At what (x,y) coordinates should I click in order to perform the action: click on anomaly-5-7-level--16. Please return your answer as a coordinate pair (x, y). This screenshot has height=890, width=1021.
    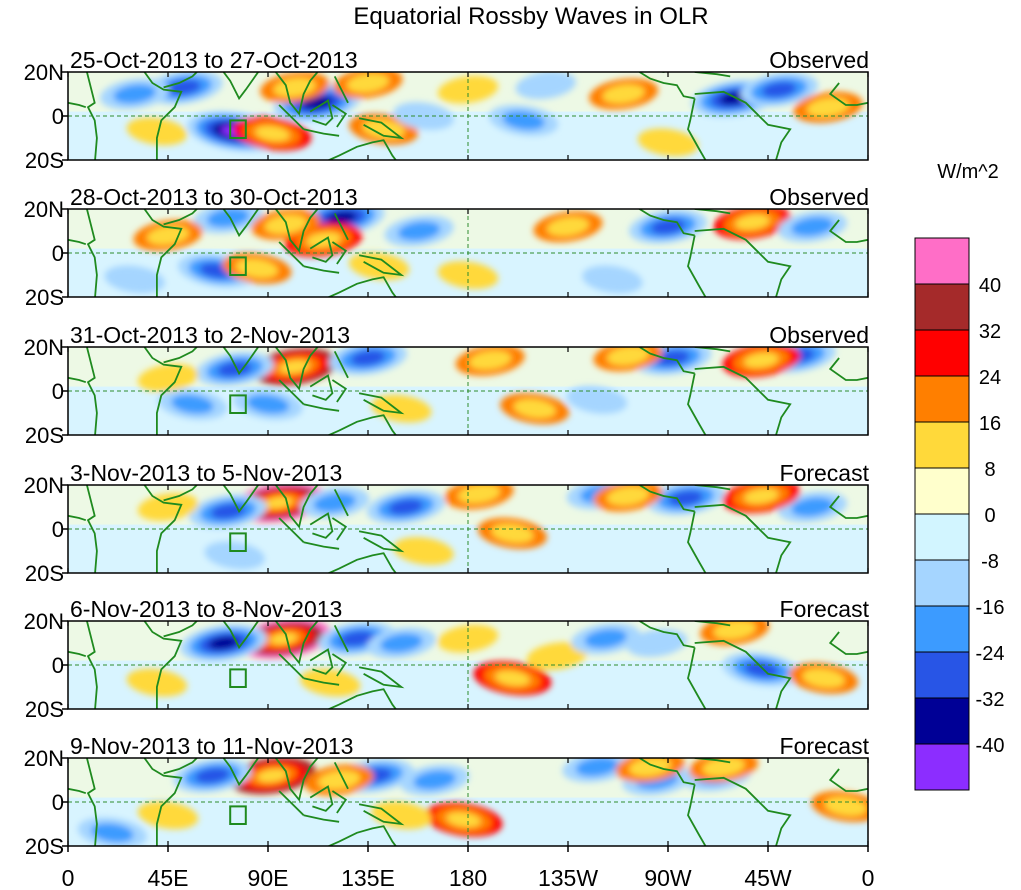
    Looking at the image, I should click on (606, 639).